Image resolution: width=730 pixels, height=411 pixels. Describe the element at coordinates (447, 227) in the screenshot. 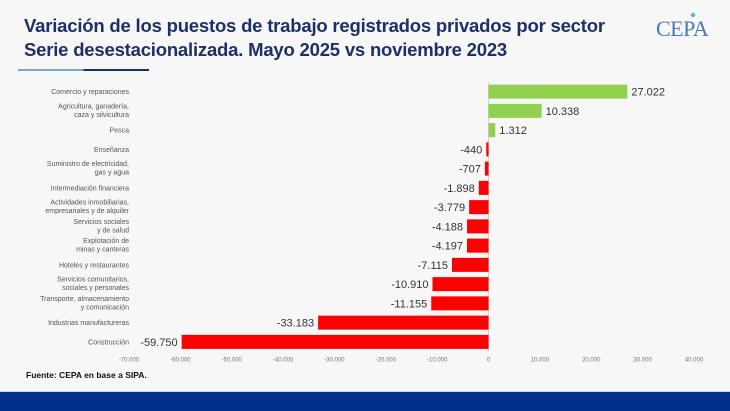

I see `value-label: -4.188` at that location.